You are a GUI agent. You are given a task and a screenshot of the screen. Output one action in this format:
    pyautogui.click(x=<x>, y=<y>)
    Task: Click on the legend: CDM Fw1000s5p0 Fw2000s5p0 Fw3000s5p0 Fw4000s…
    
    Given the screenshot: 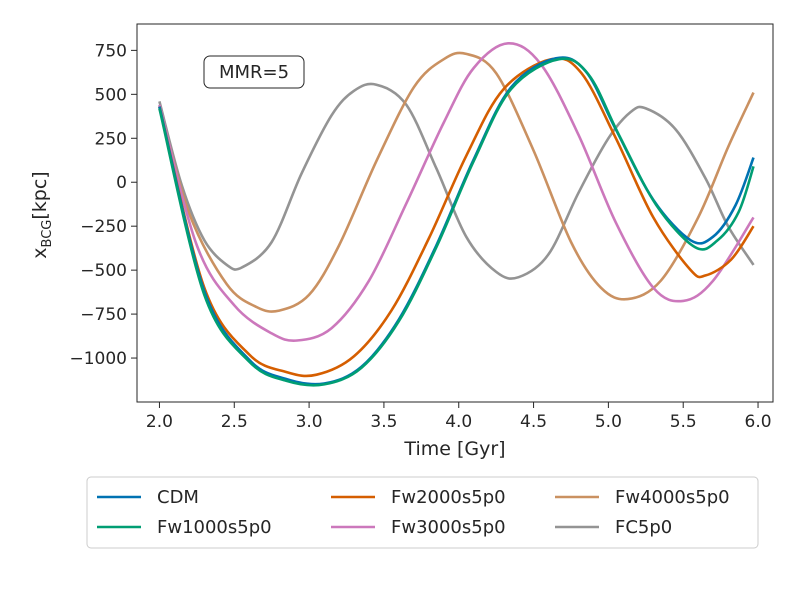 What is the action you would take?
    pyautogui.click(x=422, y=512)
    